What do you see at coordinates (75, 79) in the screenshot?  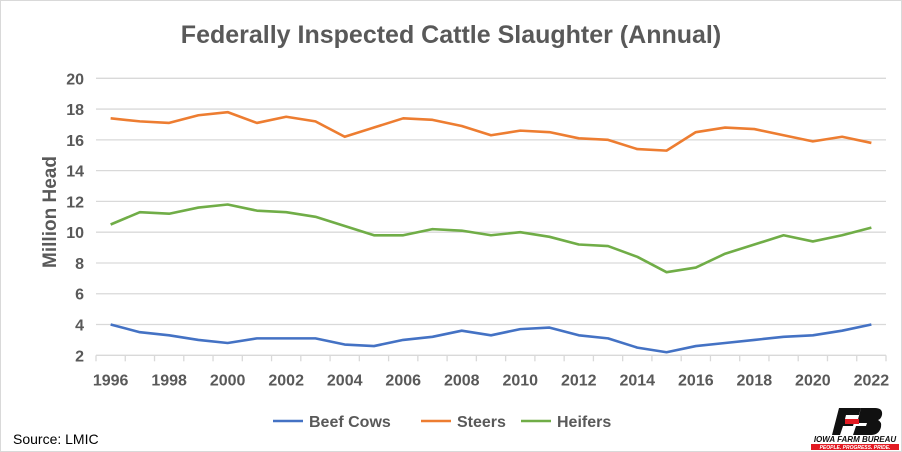 I see `y-tick-label: 20` at bounding box center [75, 79].